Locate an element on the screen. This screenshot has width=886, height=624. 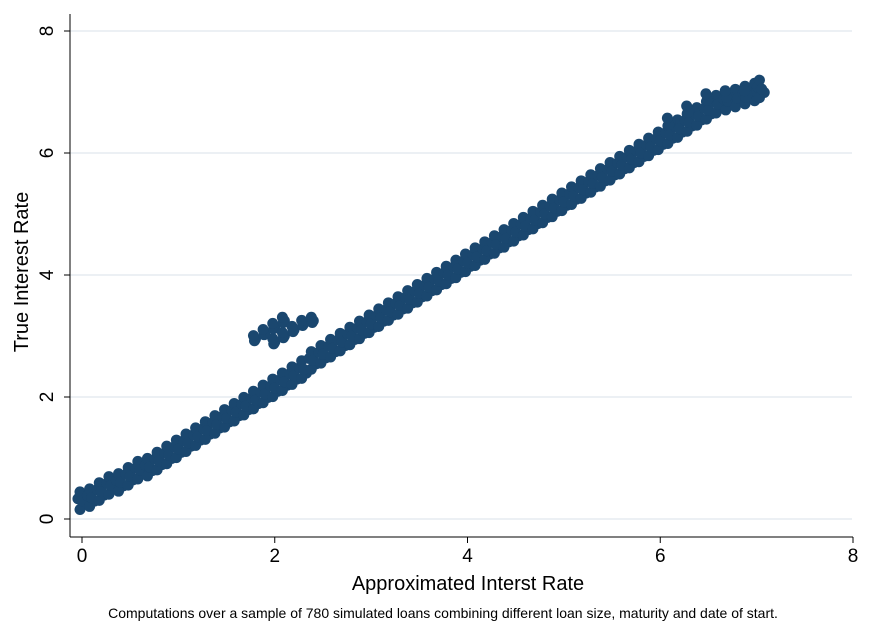
y-tick-label: 4 is located at coordinates (47, 274).